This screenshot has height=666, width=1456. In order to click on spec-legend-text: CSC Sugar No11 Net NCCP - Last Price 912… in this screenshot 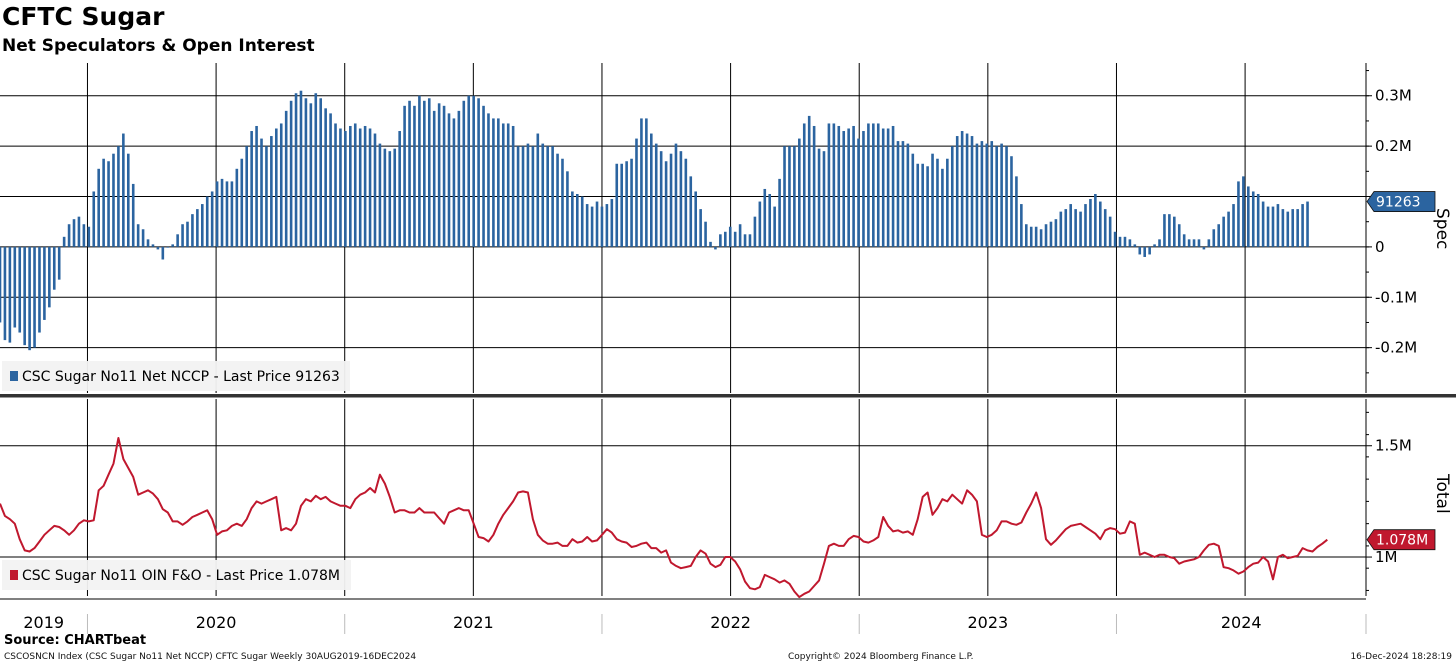, I will do `click(181, 377)`.